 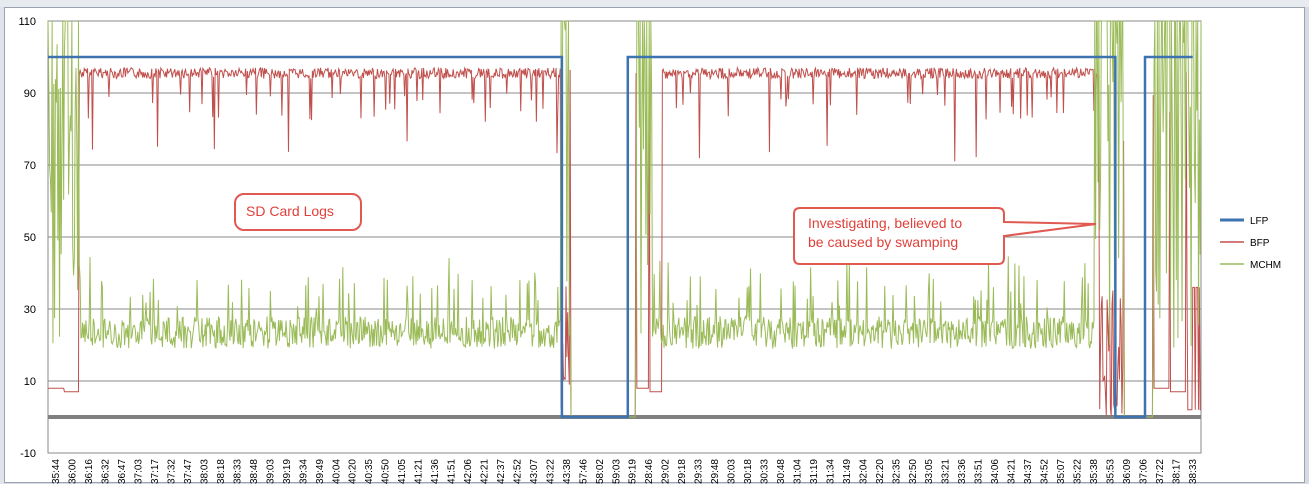 I want to click on y-tick-label: 90, so click(x=30, y=94).